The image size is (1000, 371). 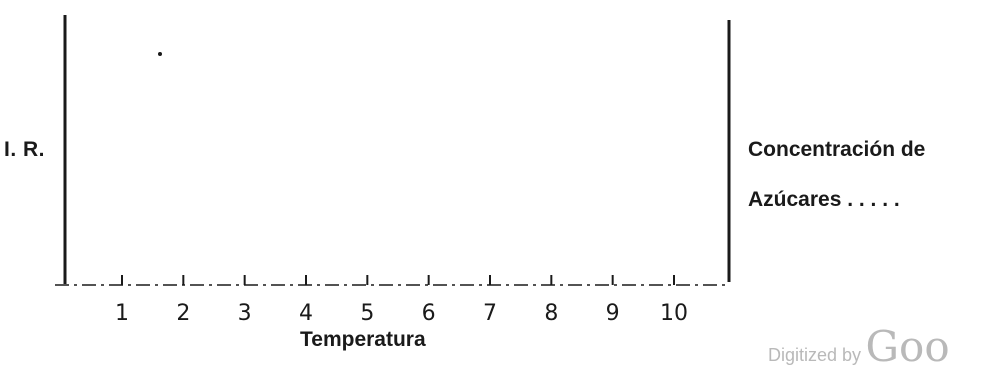 What do you see at coordinates (160, 54) in the screenshot?
I see `stray-dot` at bounding box center [160, 54].